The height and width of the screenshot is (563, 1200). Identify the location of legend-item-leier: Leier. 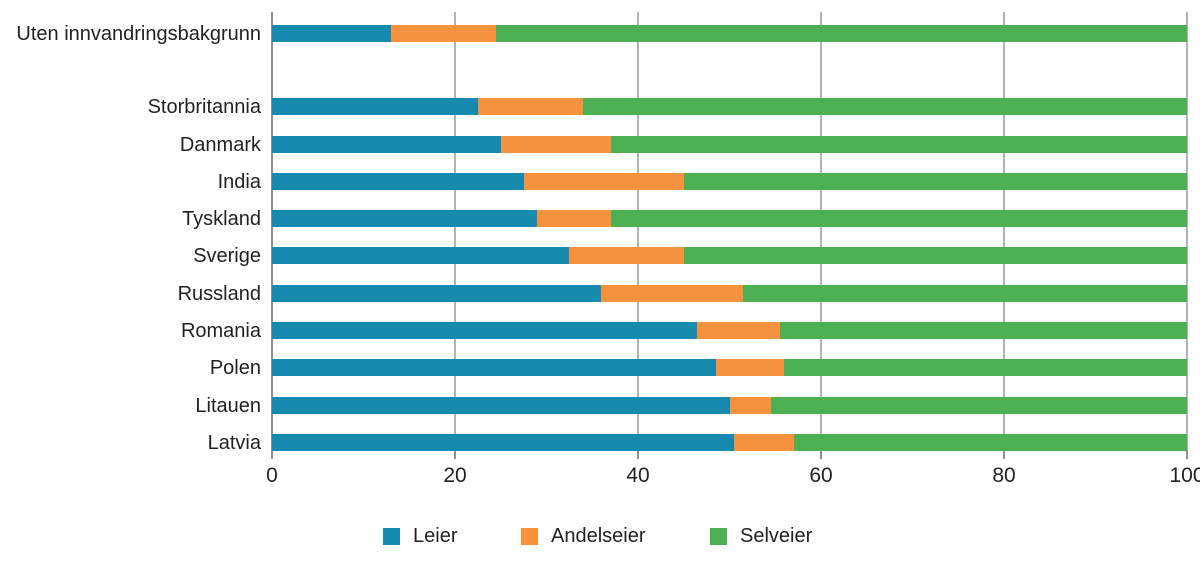
(420, 536).